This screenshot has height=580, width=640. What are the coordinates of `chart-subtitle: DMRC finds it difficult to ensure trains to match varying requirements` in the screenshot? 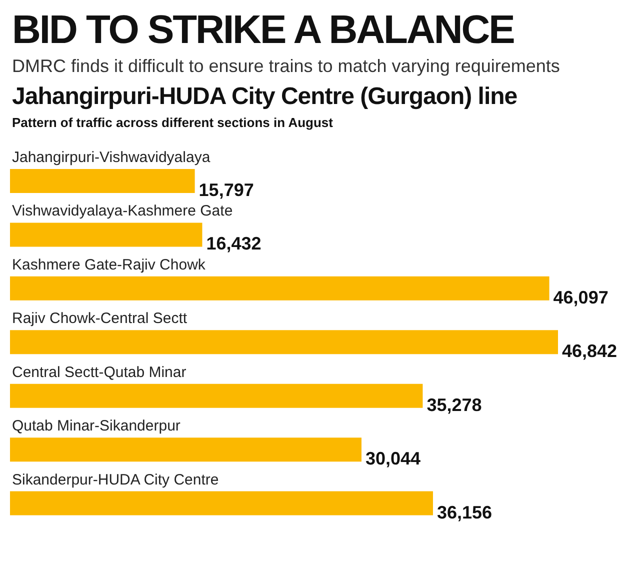 It's located at (286, 66).